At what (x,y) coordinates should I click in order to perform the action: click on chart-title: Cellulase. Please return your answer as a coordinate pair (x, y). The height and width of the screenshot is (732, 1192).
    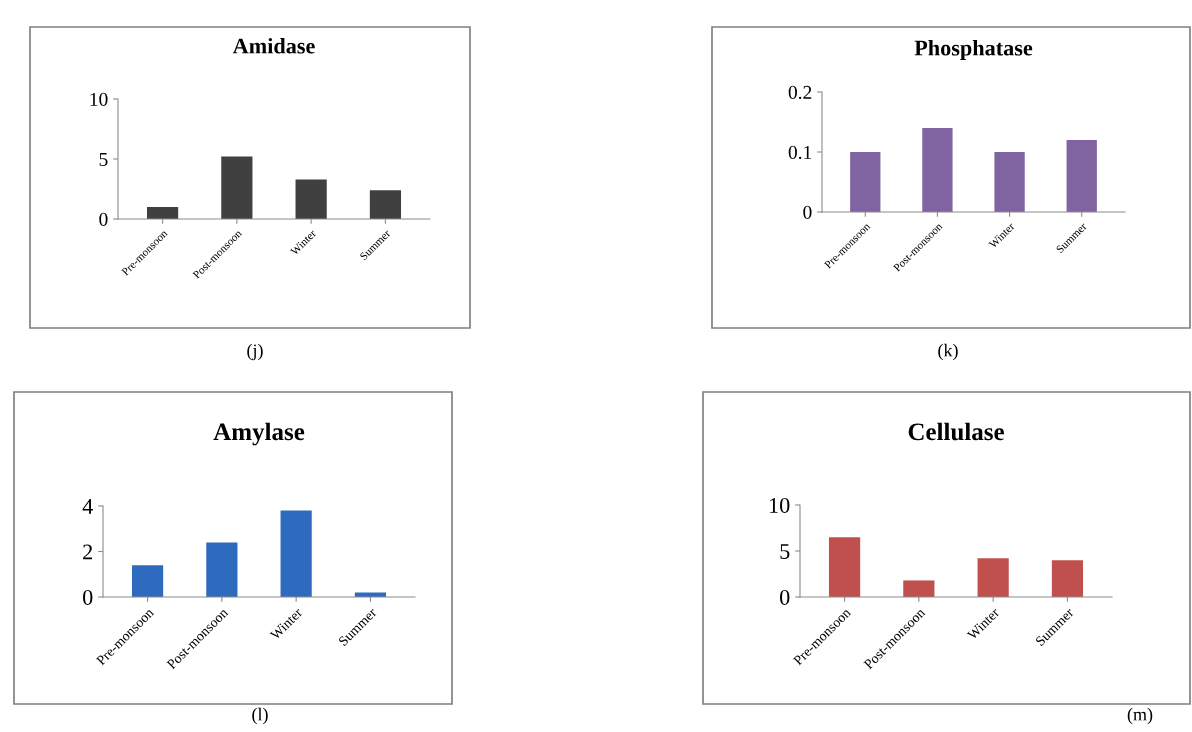
    Looking at the image, I should click on (956, 431).